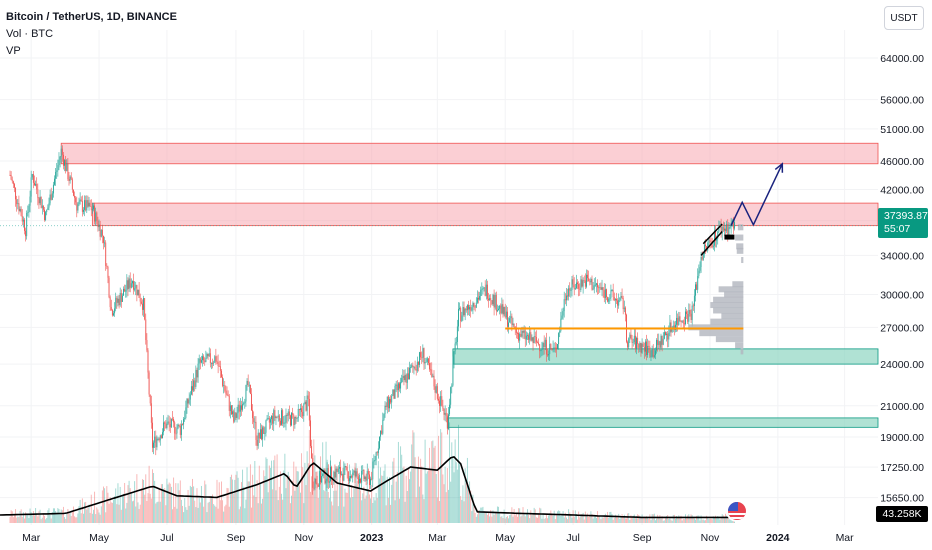  What do you see at coordinates (662, 422) in the screenshot?
I see `support-zone` at bounding box center [662, 422].